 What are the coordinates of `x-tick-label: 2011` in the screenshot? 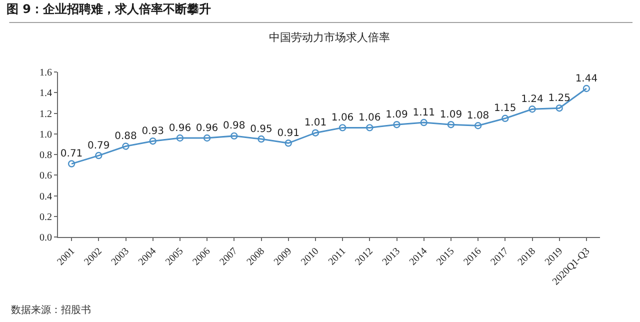 It's located at (337, 257).